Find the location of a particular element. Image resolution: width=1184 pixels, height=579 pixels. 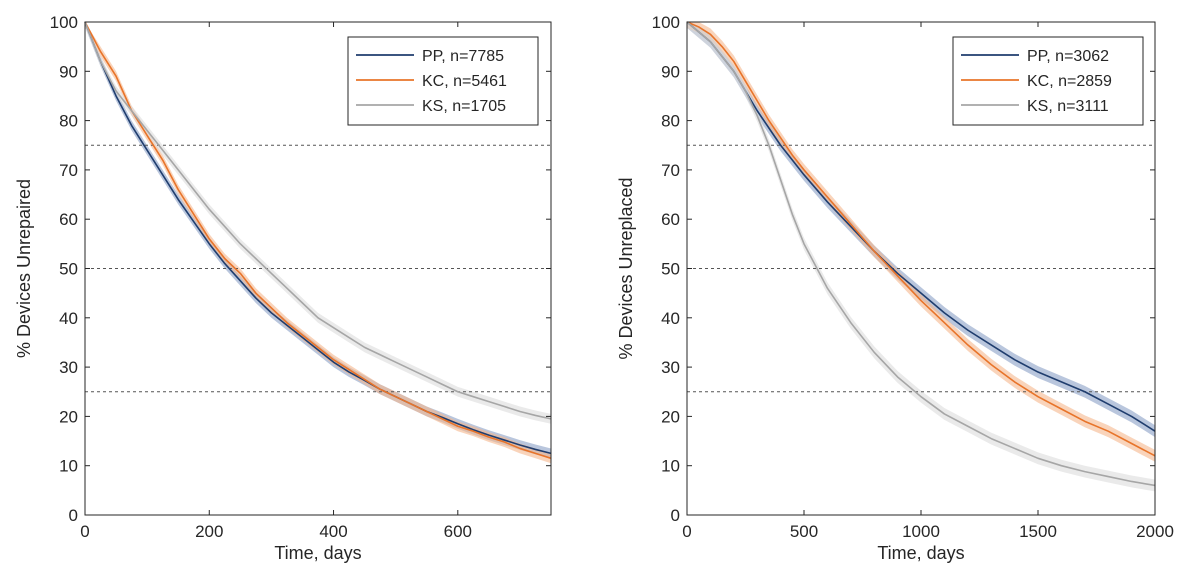

x-tick-label: 1500 is located at coordinates (1038, 531).